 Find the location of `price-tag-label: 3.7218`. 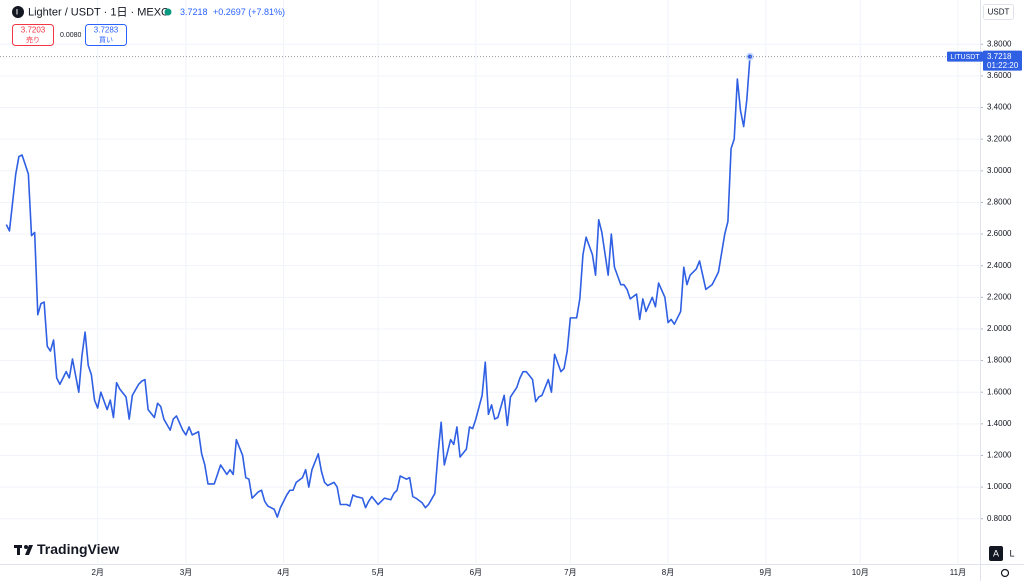

price-tag-label: 3.7218 is located at coordinates (999, 56).